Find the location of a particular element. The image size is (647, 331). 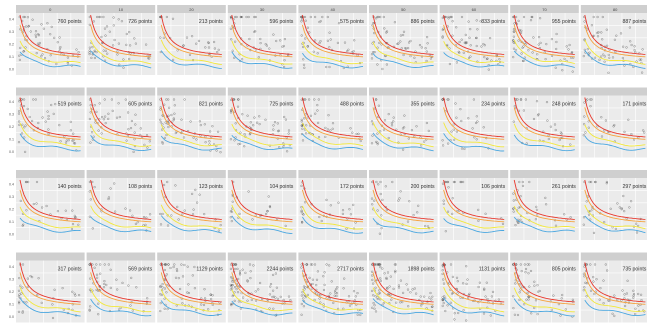

point-count-label: 106 points is located at coordinates (493, 187).